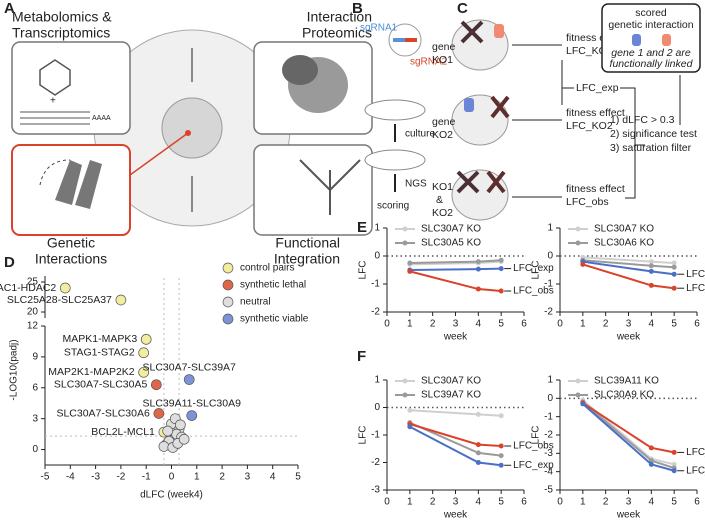 The width and height of the screenshot is (705, 523). What do you see at coordinates (255, 302) in the screenshot?
I see `legend-label: neutral` at bounding box center [255, 302].